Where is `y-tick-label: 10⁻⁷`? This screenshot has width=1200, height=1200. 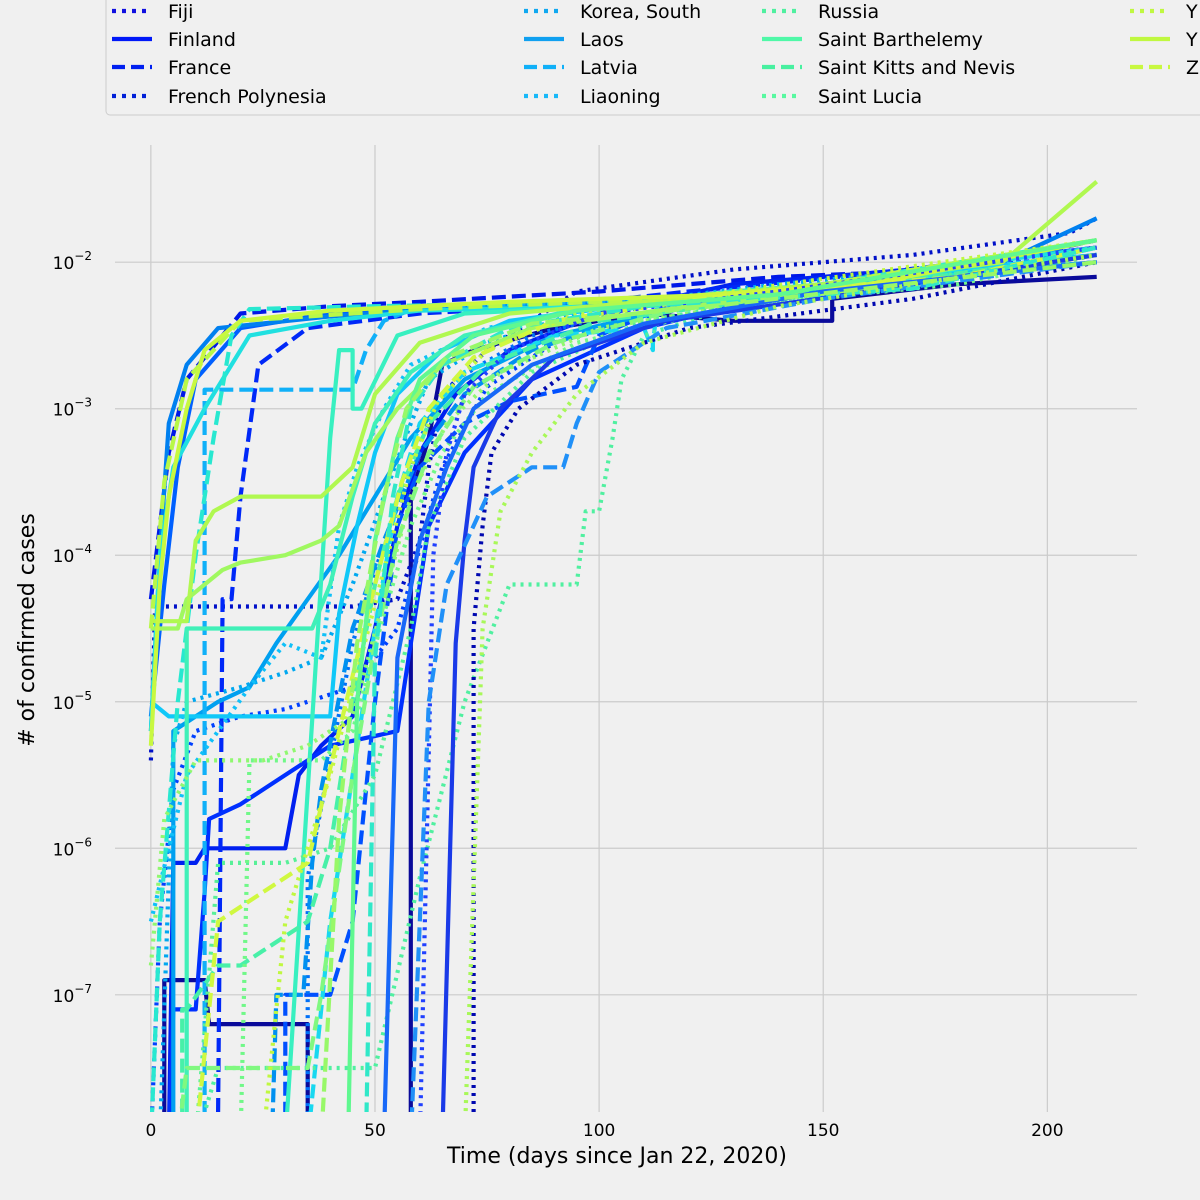 y-tick-label: 10⁻⁷ is located at coordinates (72, 994).